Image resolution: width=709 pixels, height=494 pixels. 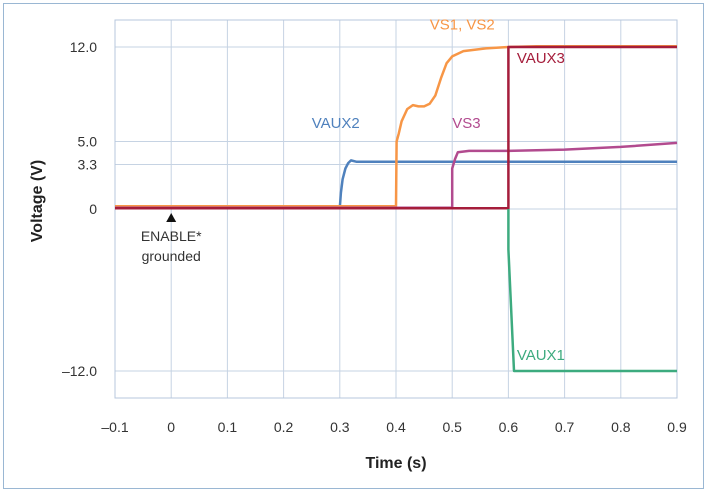 What do you see at coordinates (83, 47) in the screenshot?
I see `y-tick-label: 12.0` at bounding box center [83, 47].